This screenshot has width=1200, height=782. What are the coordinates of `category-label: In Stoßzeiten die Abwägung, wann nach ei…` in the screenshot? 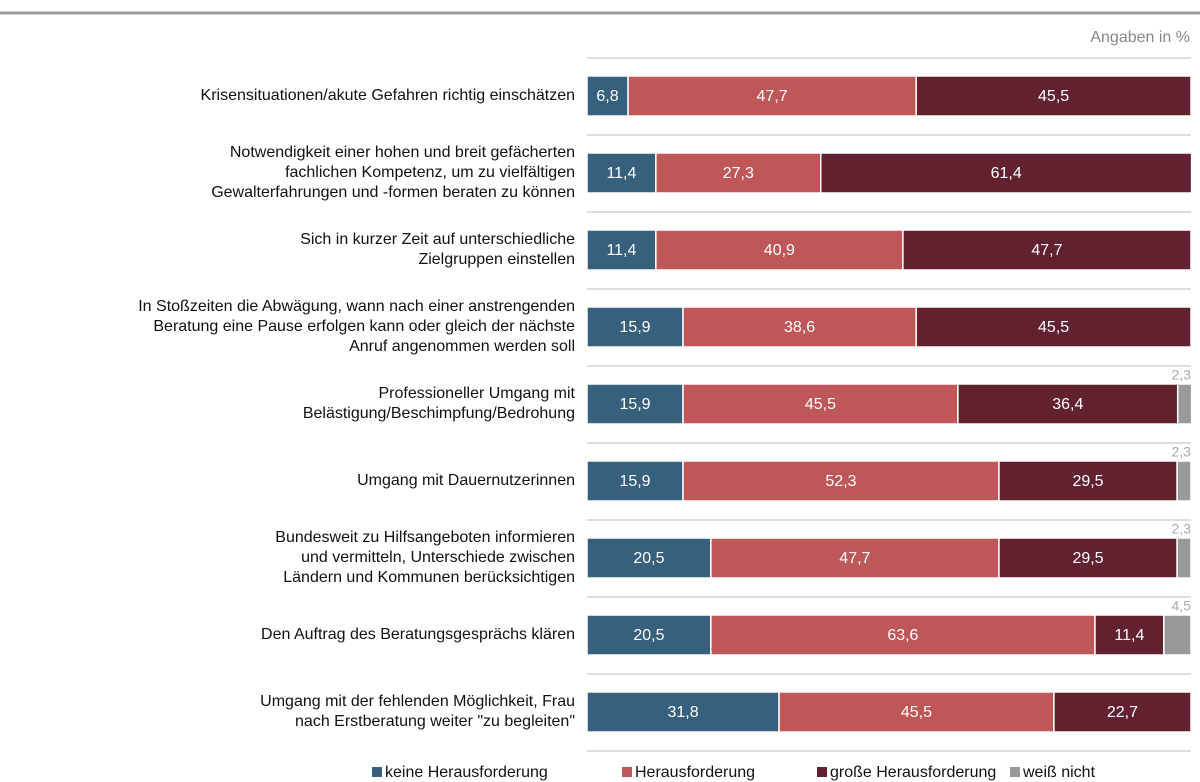 It's located at (356, 326).